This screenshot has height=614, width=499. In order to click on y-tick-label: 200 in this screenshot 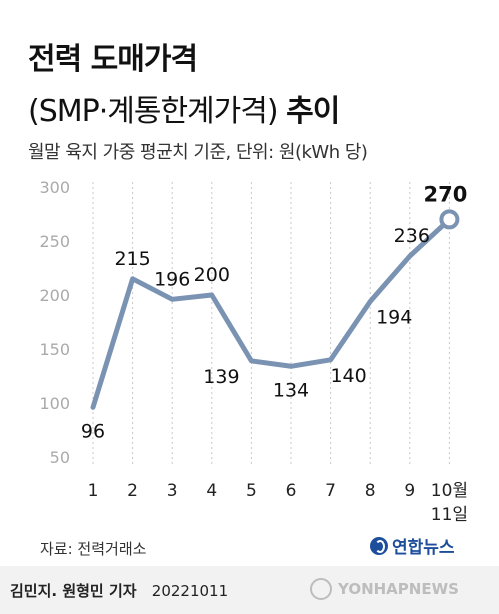, I will do `click(54, 295)`.